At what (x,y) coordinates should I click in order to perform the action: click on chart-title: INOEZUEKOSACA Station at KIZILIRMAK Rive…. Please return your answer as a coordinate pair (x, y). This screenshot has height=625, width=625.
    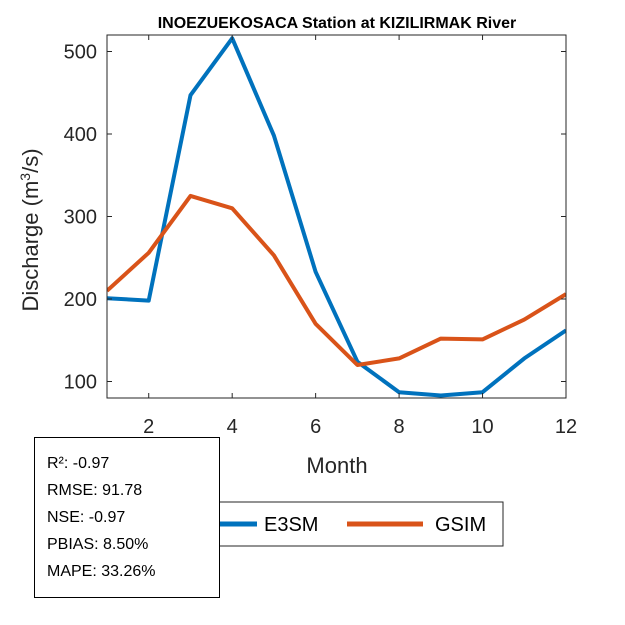
    Looking at the image, I should click on (337, 23).